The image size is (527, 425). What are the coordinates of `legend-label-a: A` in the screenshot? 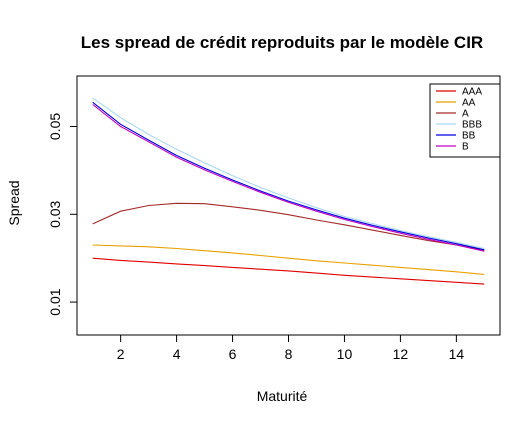 It's located at (465, 114).